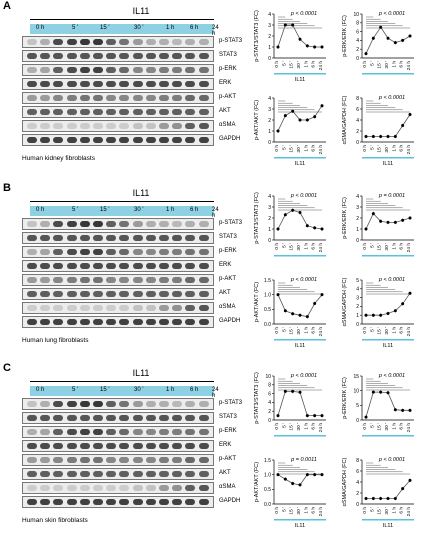 This screenshot has height=550, width=422. I want to click on time-label: 30 ', so click(139, 210).